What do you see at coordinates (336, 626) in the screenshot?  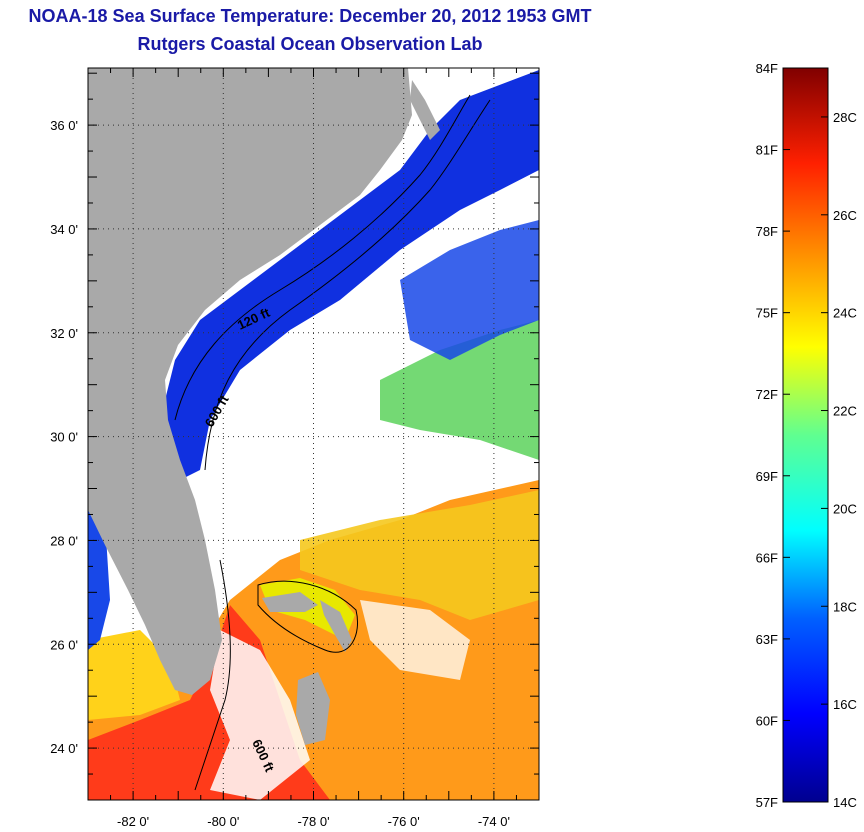 I see `land-abaco` at bounding box center [336, 626].